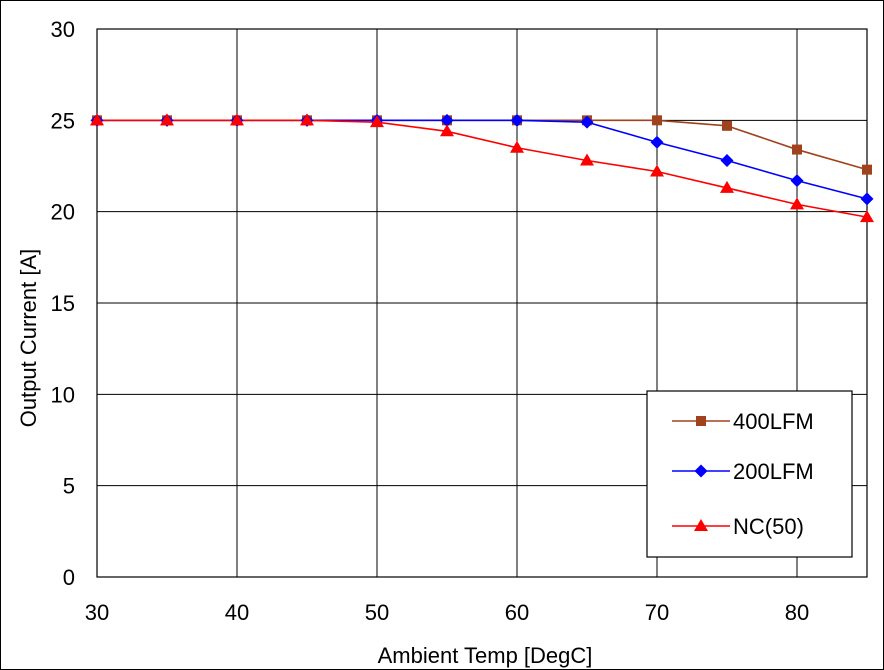  I want to click on x-tick-label: 40, so click(237, 612).